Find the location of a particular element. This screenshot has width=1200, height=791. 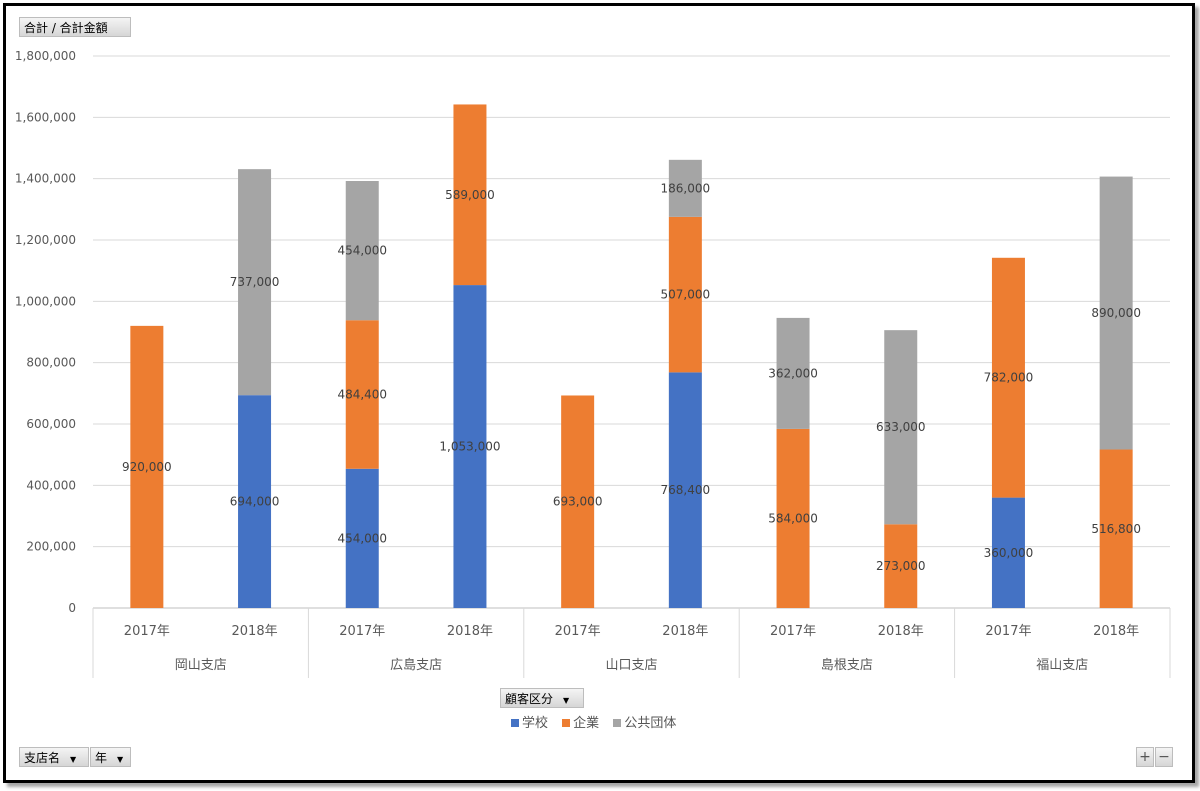

x-group-label: 広島支店 is located at coordinates (416, 665).